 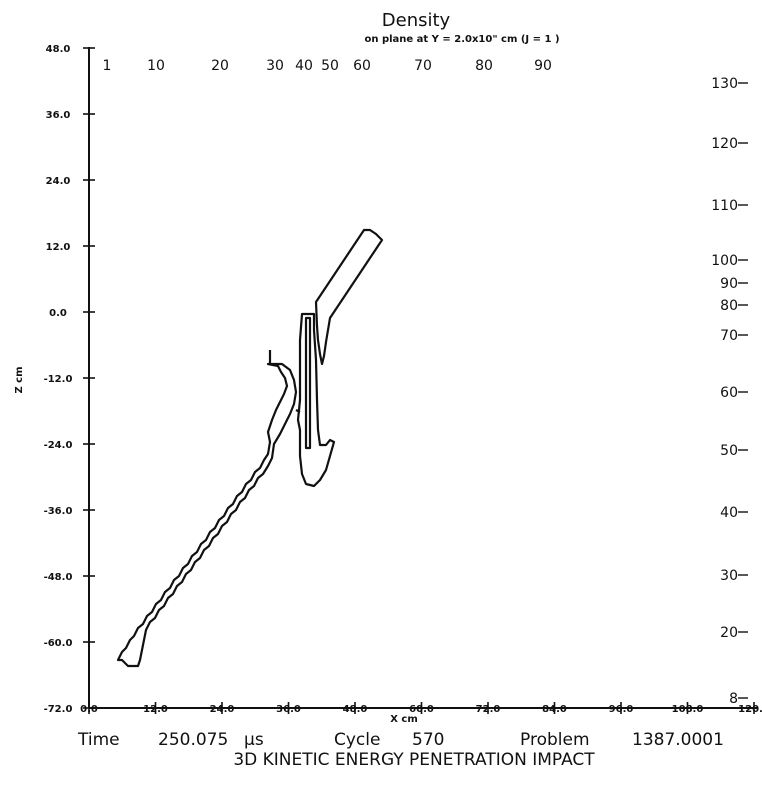 What do you see at coordinates (254, 740) in the screenshot?
I see `time-unit: µs` at bounding box center [254, 740].